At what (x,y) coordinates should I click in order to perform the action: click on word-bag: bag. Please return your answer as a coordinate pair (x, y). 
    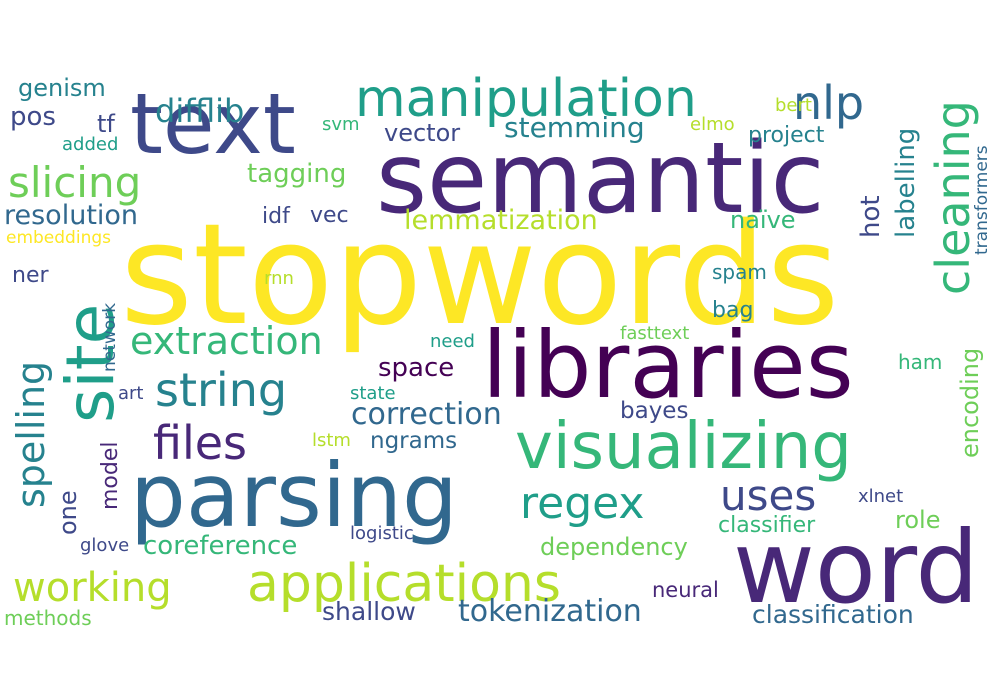
    Looking at the image, I should click on (733, 310).